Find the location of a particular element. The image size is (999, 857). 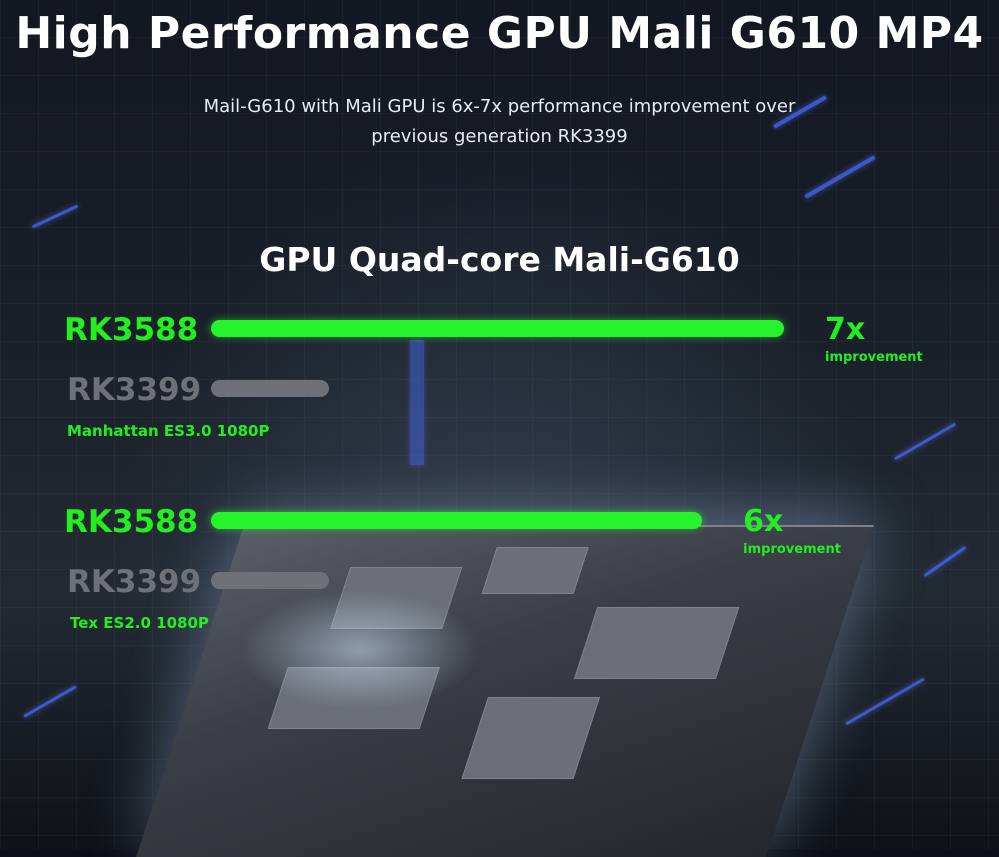

improvement-multiplier: 6x is located at coordinates (763, 521).